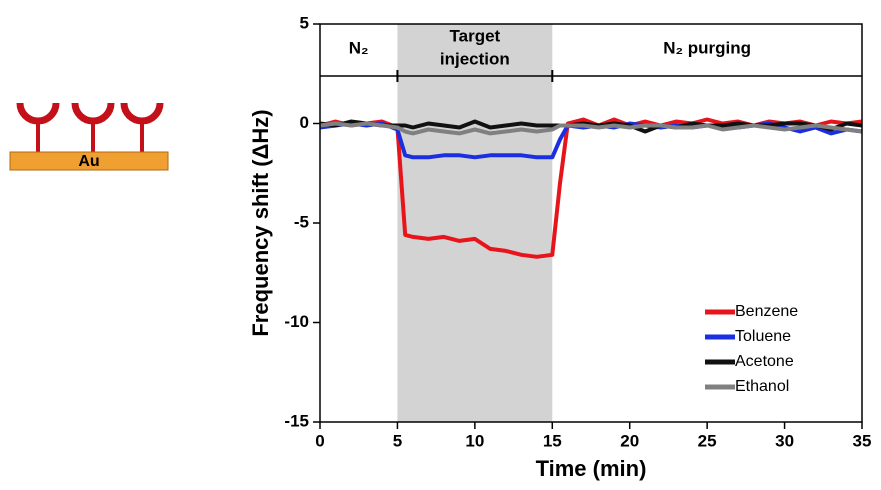 Image resolution: width=881 pixels, height=490 pixels. Describe the element at coordinates (304, 122) in the screenshot. I see `y-tick-label: 0` at that location.